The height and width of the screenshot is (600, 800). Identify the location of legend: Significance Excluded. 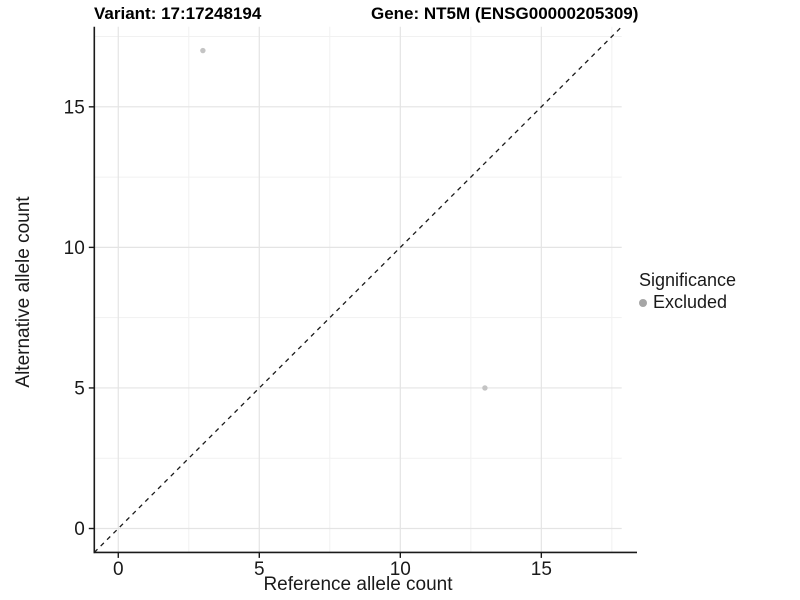
(687, 291).